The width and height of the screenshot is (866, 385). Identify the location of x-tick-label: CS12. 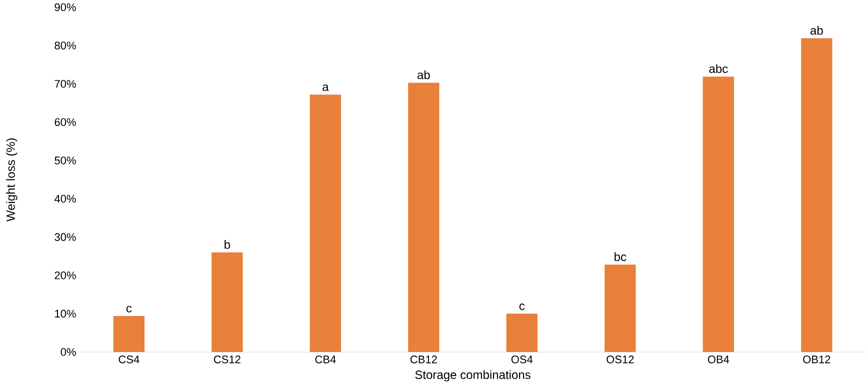
(227, 360).